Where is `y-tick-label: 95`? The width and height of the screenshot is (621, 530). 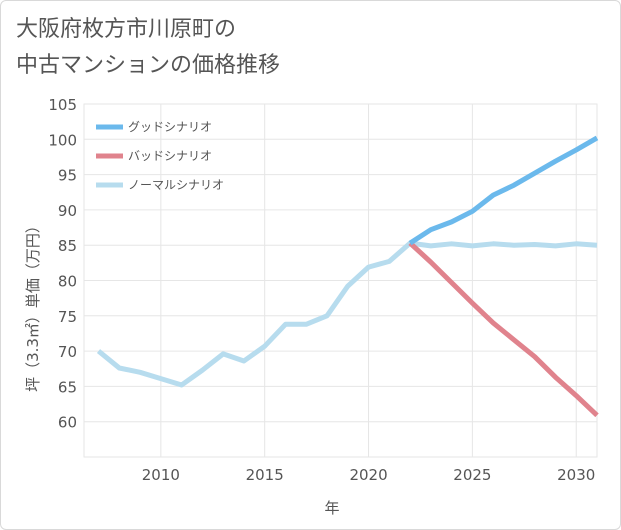
y-tick-label: 95 is located at coordinates (67, 176).